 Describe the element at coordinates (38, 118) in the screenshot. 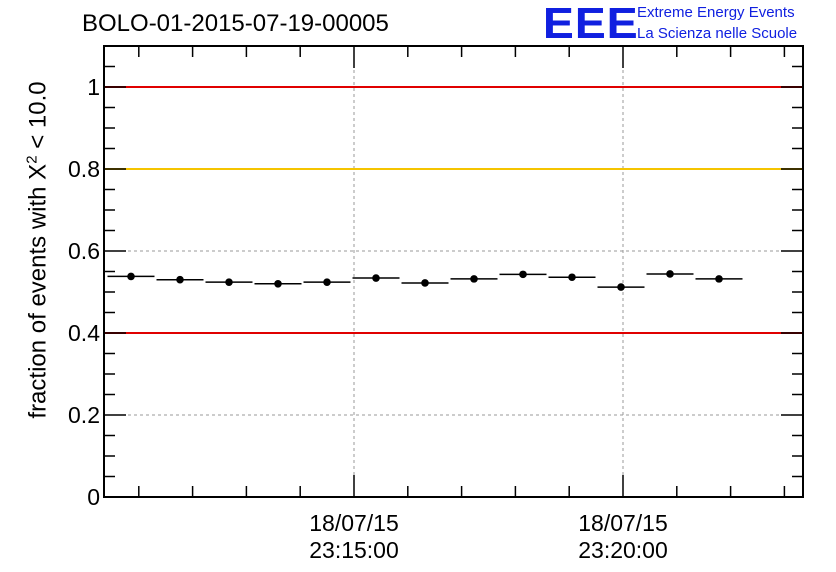

I see `y-axis-label-suffix: < 10.0` at that location.